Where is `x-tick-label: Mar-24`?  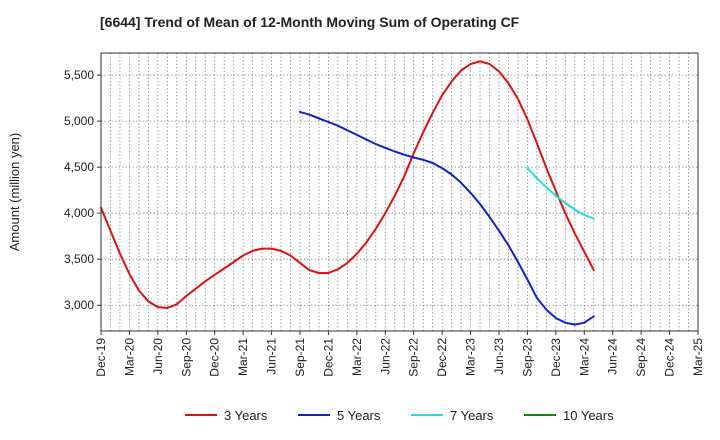
x-tick-label: Mar-24 is located at coordinates (584, 357).